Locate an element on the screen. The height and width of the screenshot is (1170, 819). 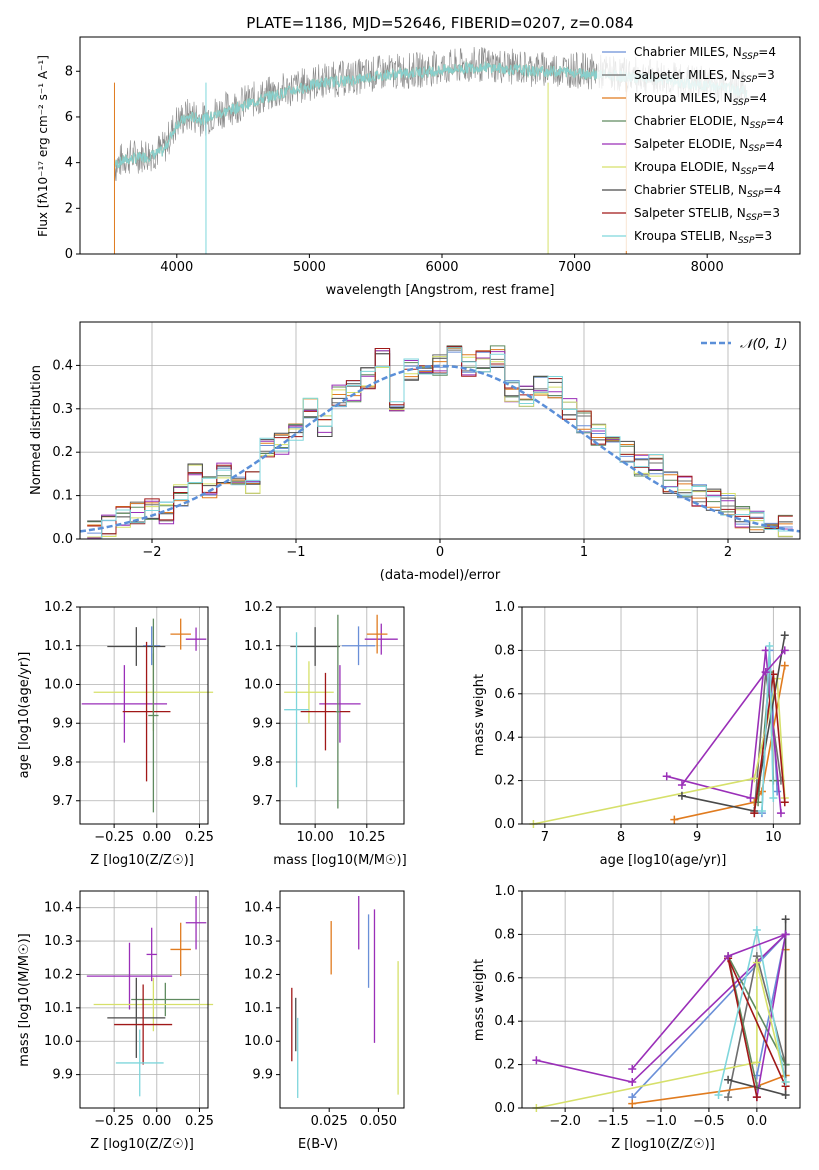
legend-label-5: Kroupa ELODIE, NSSP=4 is located at coordinates (704, 168).